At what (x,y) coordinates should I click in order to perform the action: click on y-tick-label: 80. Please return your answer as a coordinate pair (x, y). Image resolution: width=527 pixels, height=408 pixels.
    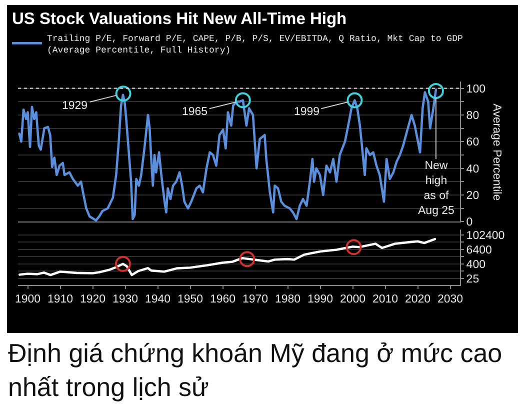
    Looking at the image, I should click on (473, 116).